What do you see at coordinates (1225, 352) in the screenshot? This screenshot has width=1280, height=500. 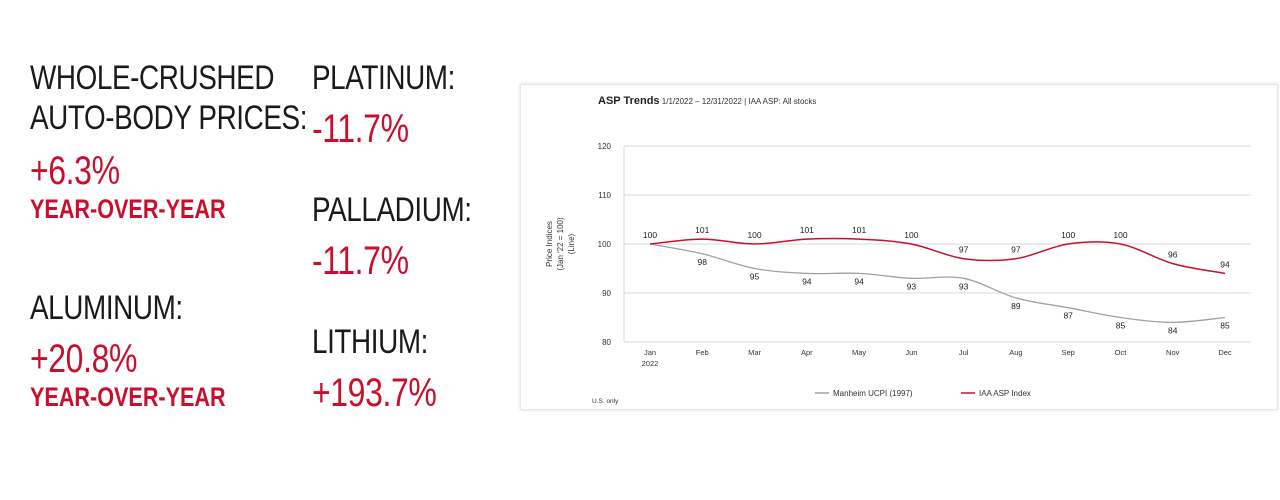 I see `x-tick-label: Dec` at bounding box center [1225, 352].